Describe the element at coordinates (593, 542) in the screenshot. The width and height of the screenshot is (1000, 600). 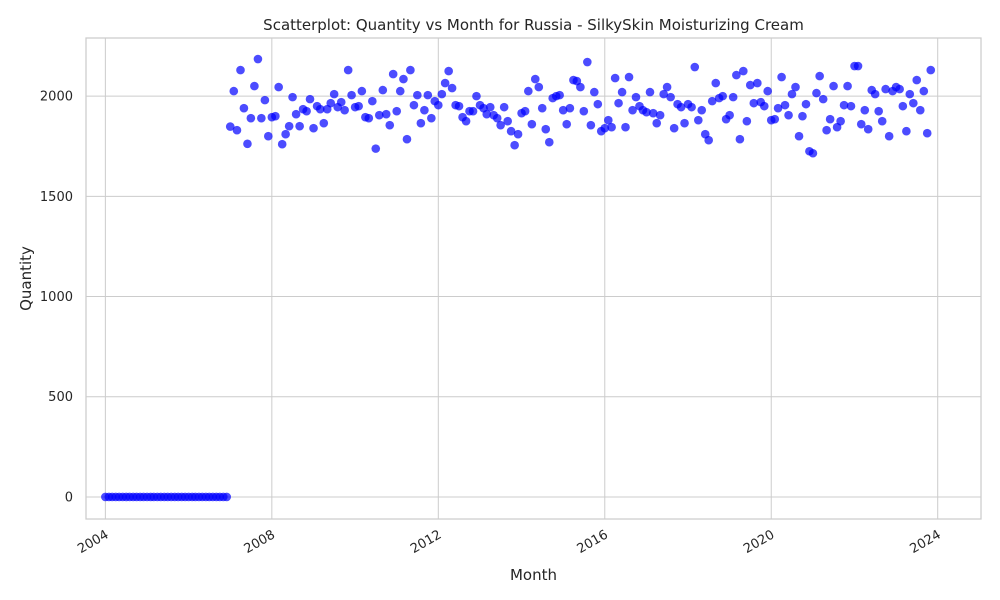
I see `x-tick-label: 2016` at that location.